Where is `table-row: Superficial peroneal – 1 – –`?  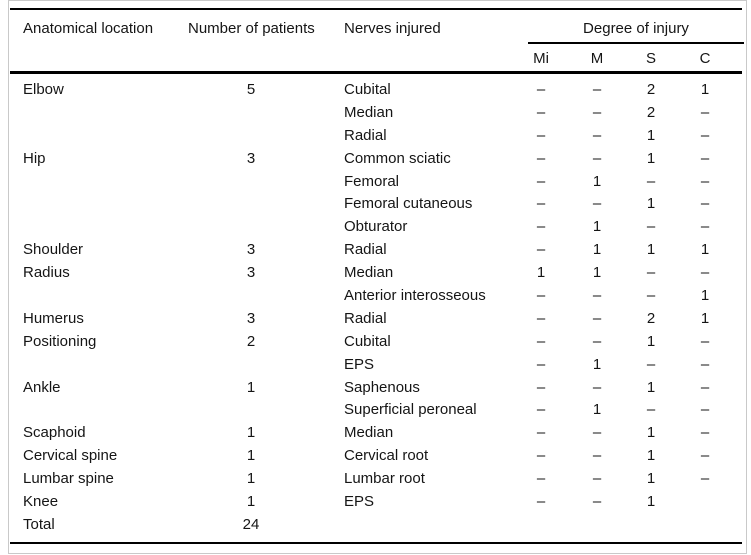
table-row: Superficial peroneal – 1 – – is located at coordinates (378, 410).